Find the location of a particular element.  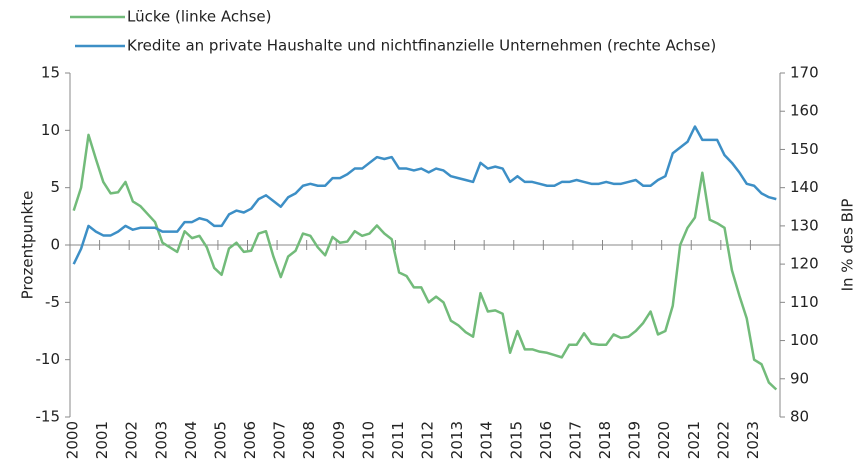

legend-label: Lücke (linke Achse) is located at coordinates (199, 17).